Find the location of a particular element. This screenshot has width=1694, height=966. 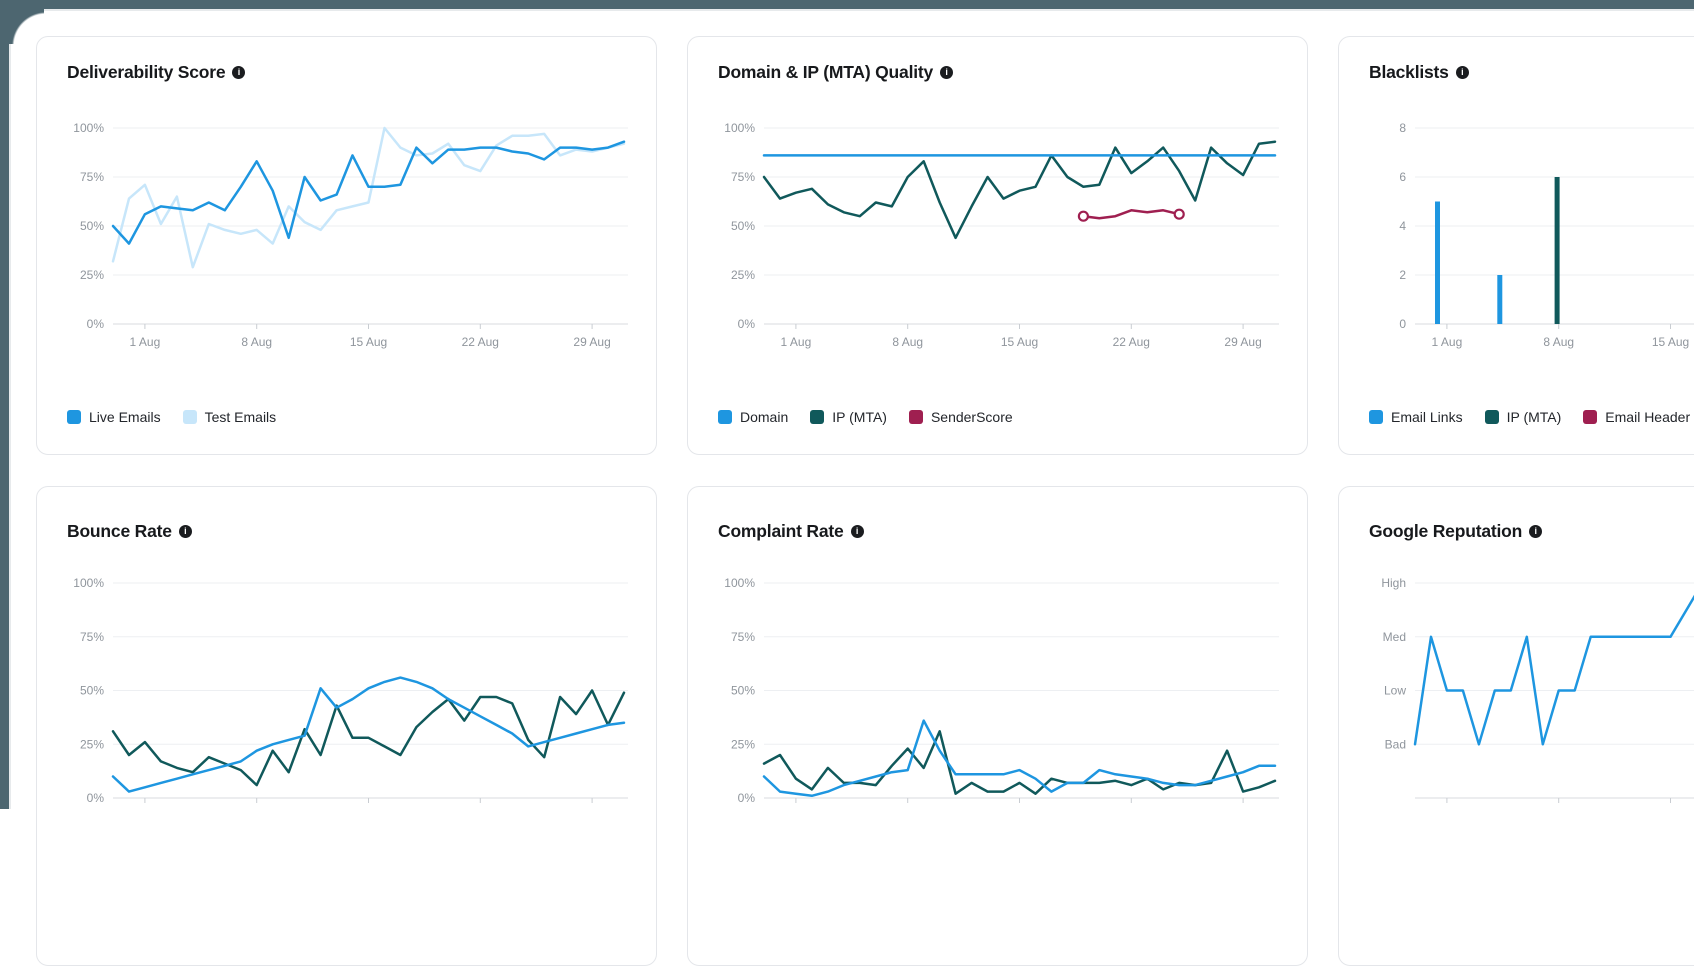

card-title-text: Domain & IP (MTA) Quality is located at coordinates (825, 72).